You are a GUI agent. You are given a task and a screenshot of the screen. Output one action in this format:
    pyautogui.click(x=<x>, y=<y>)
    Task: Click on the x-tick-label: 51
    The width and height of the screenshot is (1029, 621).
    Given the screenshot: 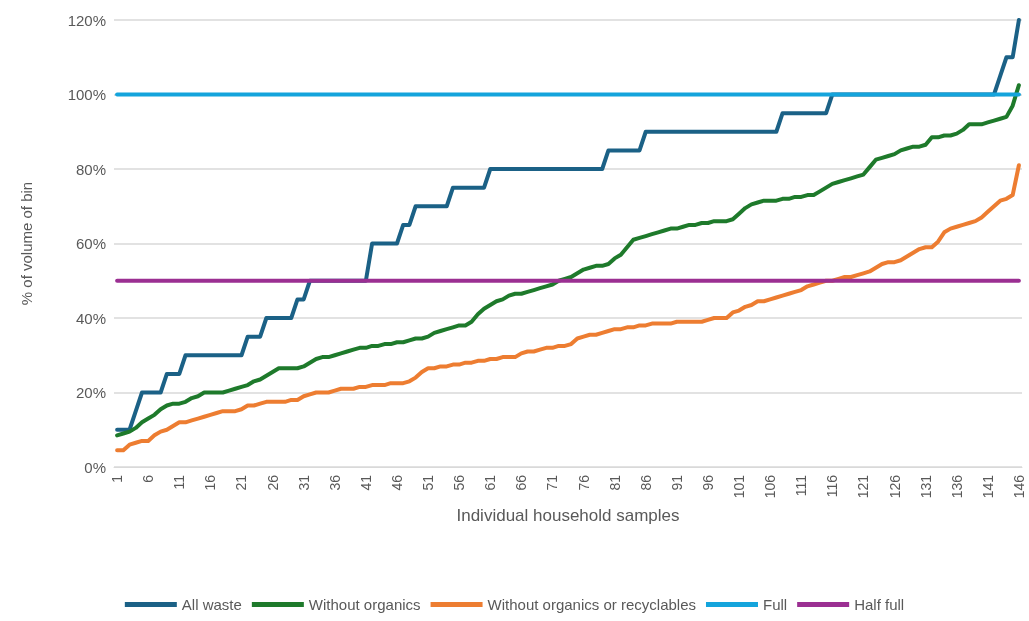 What is the action you would take?
    pyautogui.click(x=428, y=482)
    